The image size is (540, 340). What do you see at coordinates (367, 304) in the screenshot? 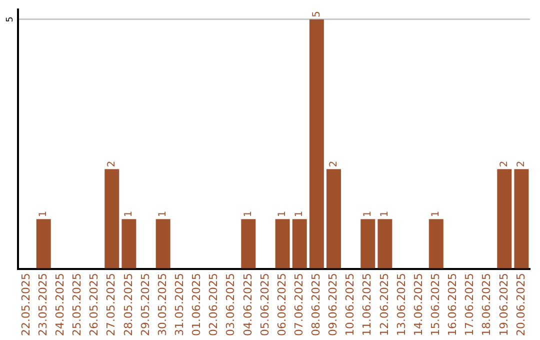
I see `x-tick-label: 11.06.2025` at bounding box center [367, 304].